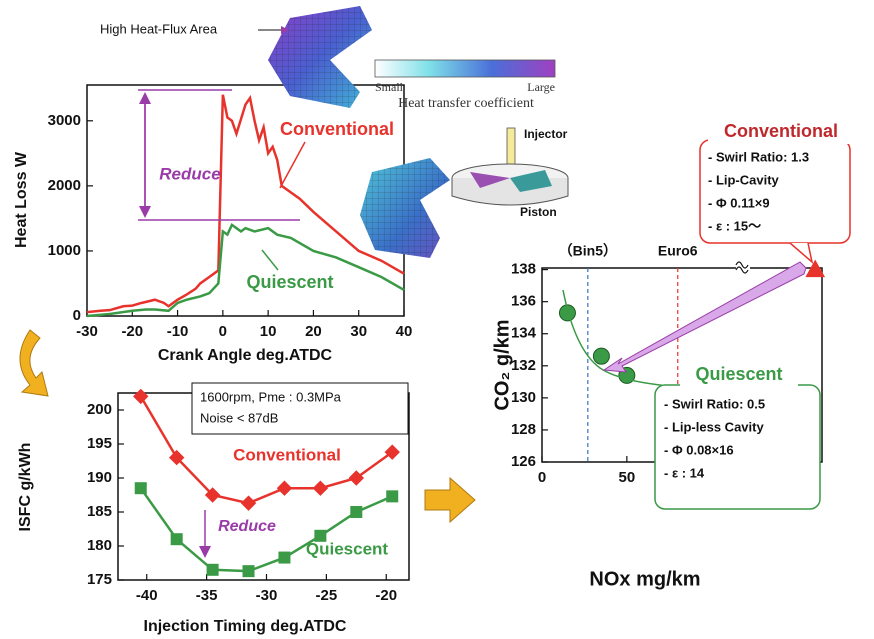 The image size is (874, 639). I want to click on x-tick-label: -40, so click(147, 595).